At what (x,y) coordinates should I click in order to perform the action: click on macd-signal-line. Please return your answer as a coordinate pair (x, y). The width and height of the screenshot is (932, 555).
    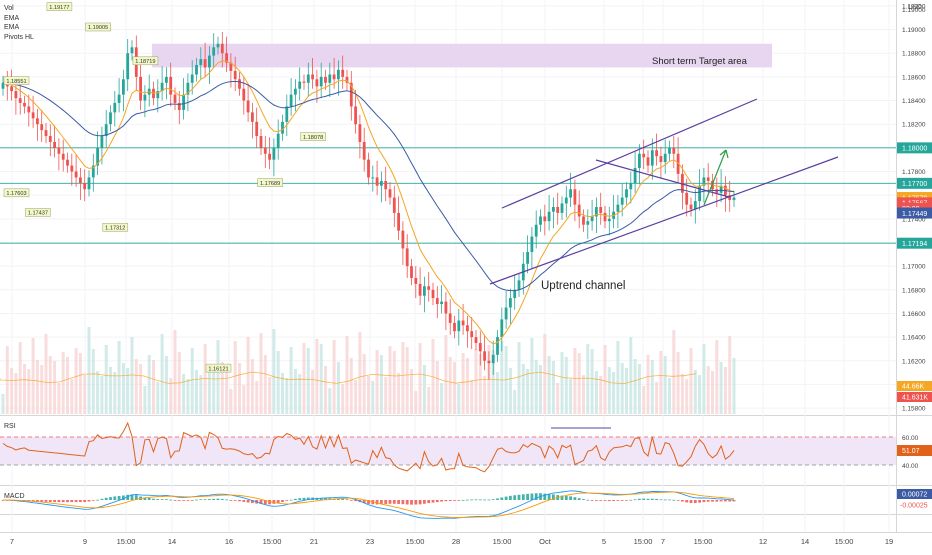
    Looking at the image, I should click on (369, 504).